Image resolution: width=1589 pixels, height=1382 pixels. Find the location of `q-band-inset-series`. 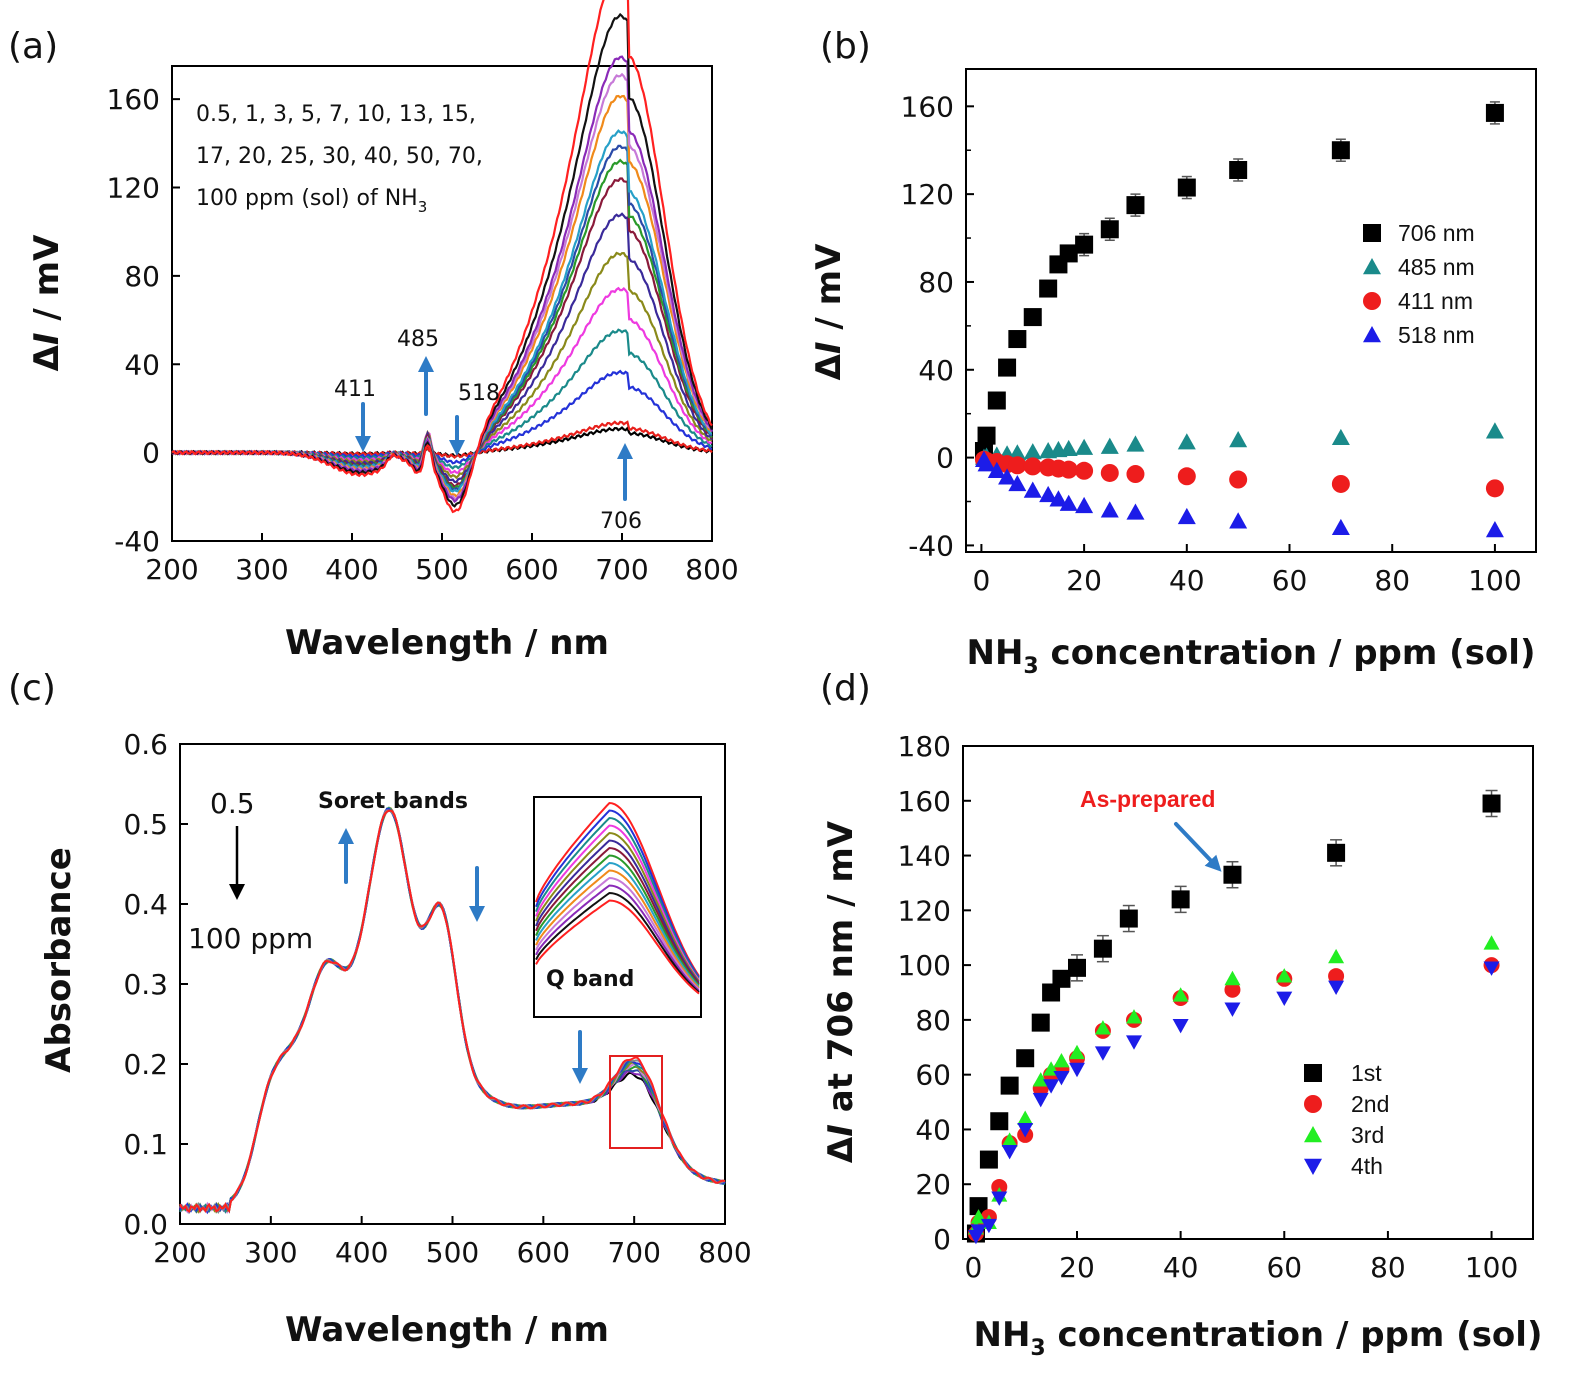

q-band-inset-series is located at coordinates (617, 898).